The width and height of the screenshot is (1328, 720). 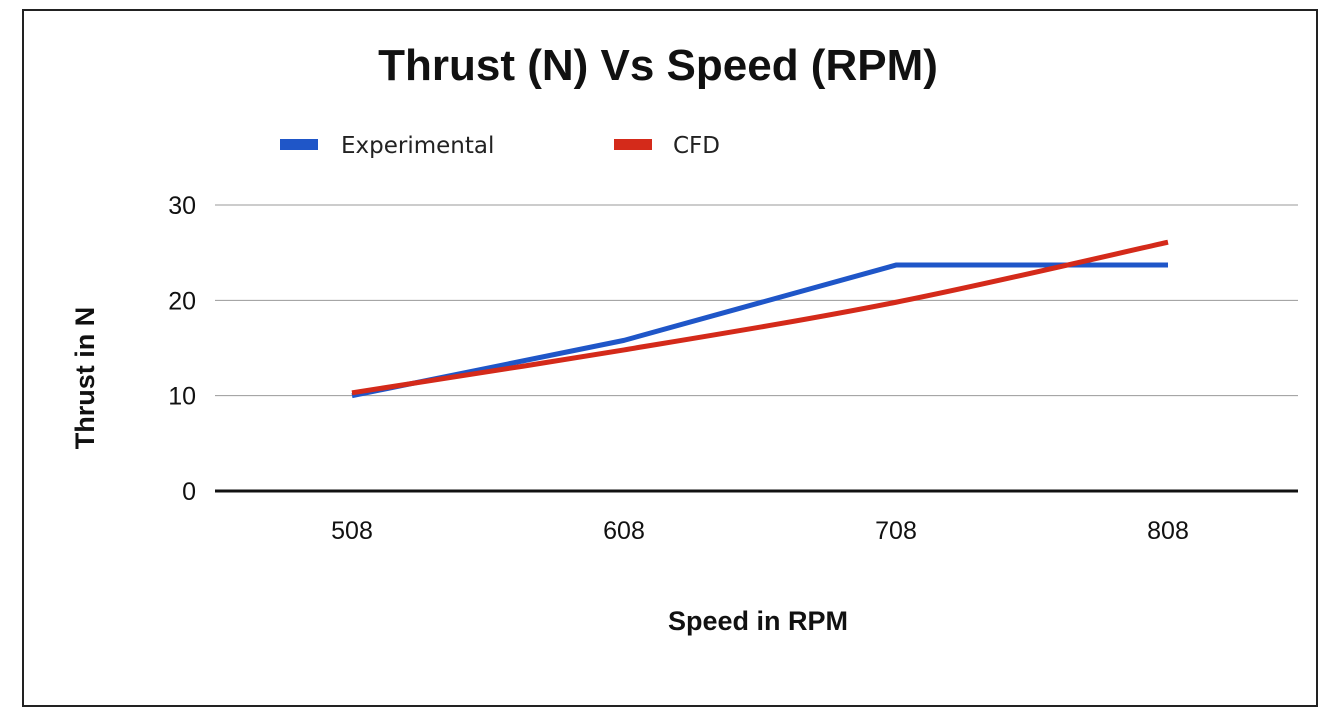 I want to click on legend: Experimental CFD, so click(x=500, y=146).